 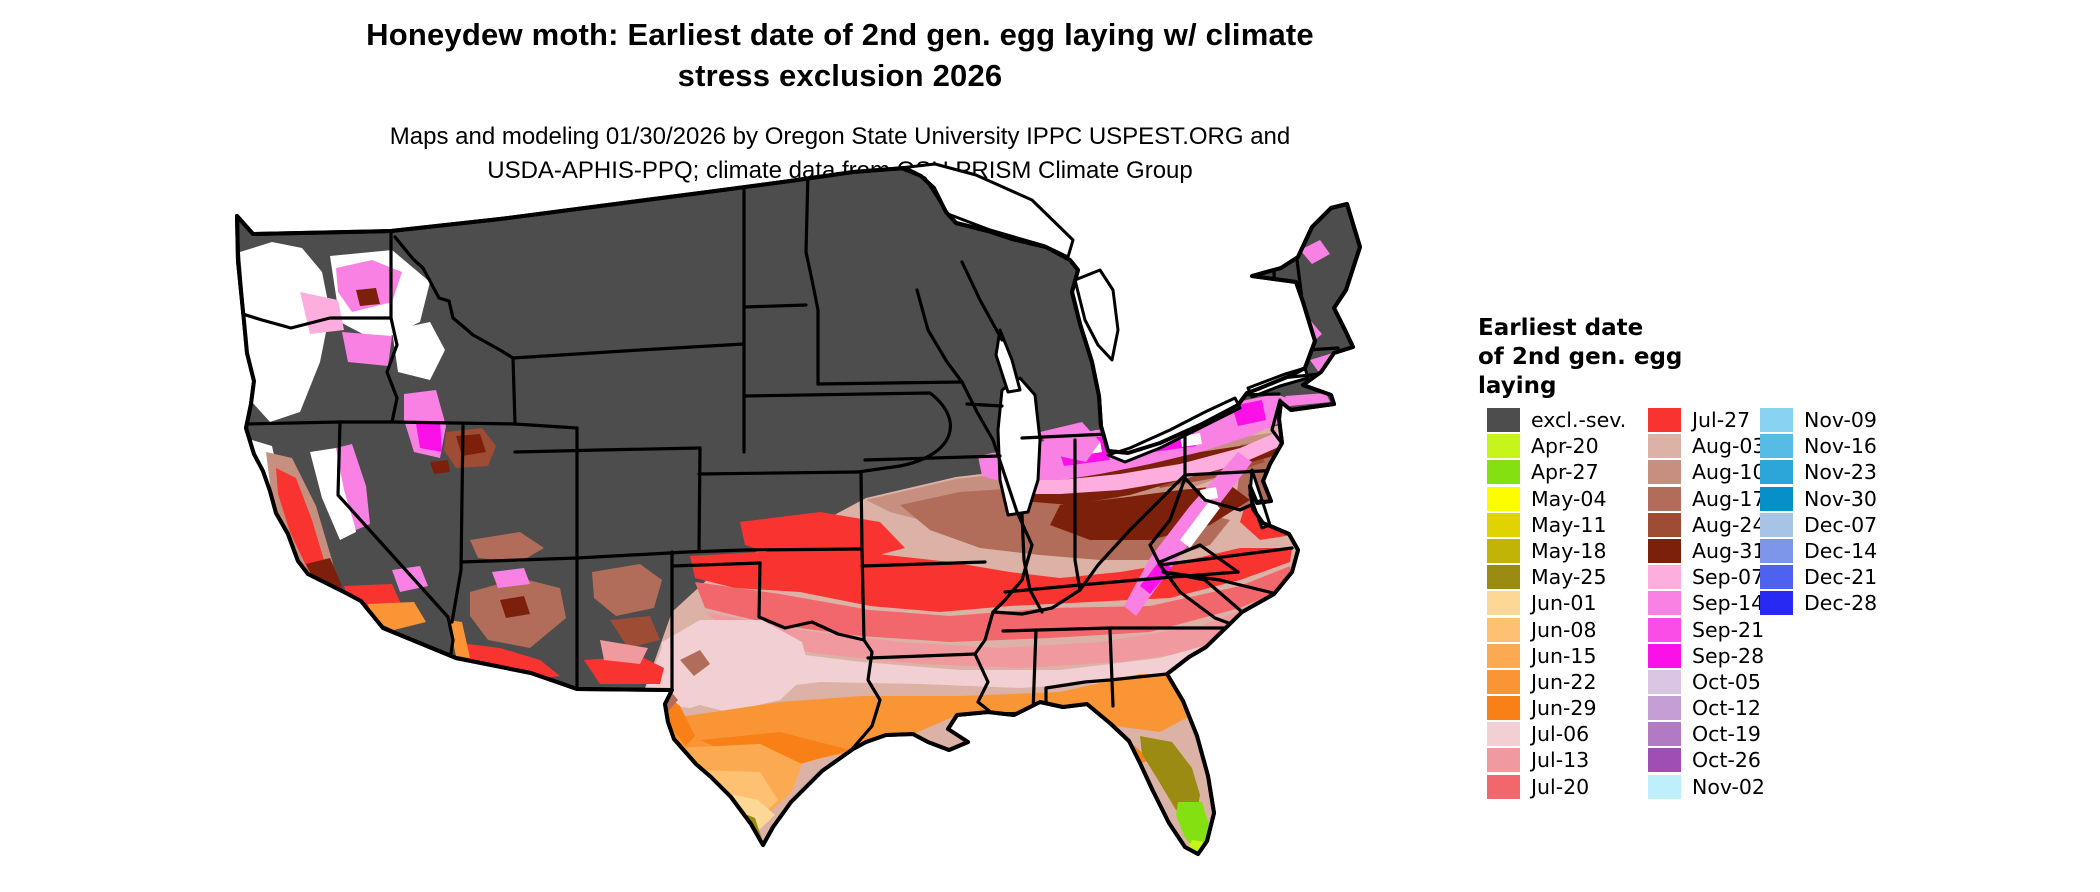 I want to click on legend-entry: Dec-21, so click(x=1819, y=577).